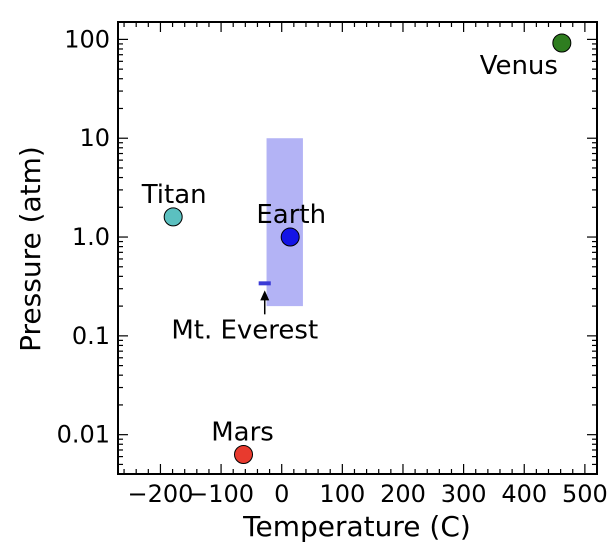  What do you see at coordinates (585, 494) in the screenshot?
I see `x-tick-label: 500` at bounding box center [585, 494].